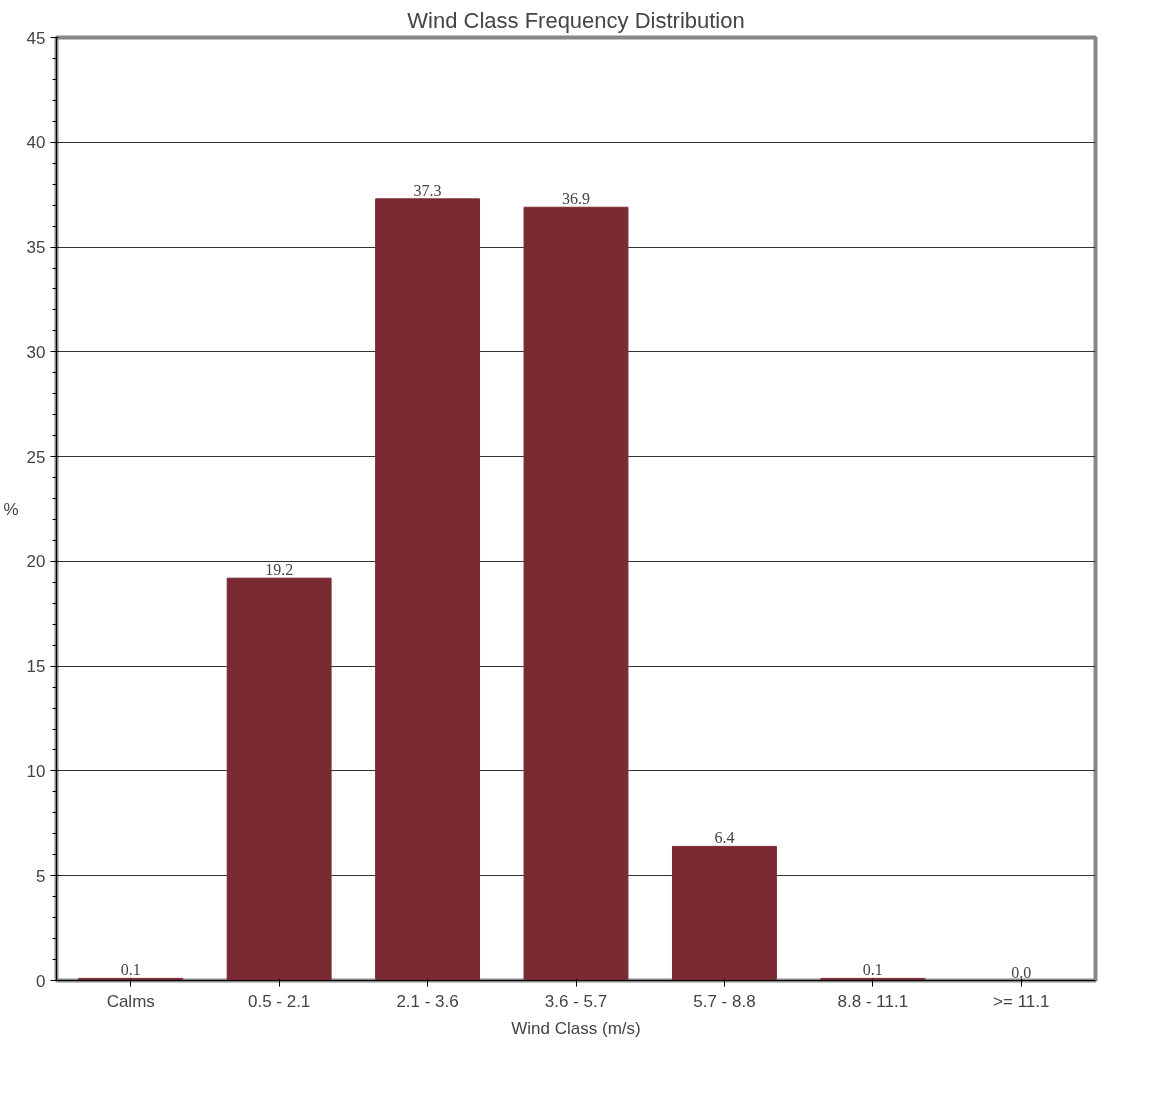  I want to click on y-tick-label: 20, so click(36, 562).